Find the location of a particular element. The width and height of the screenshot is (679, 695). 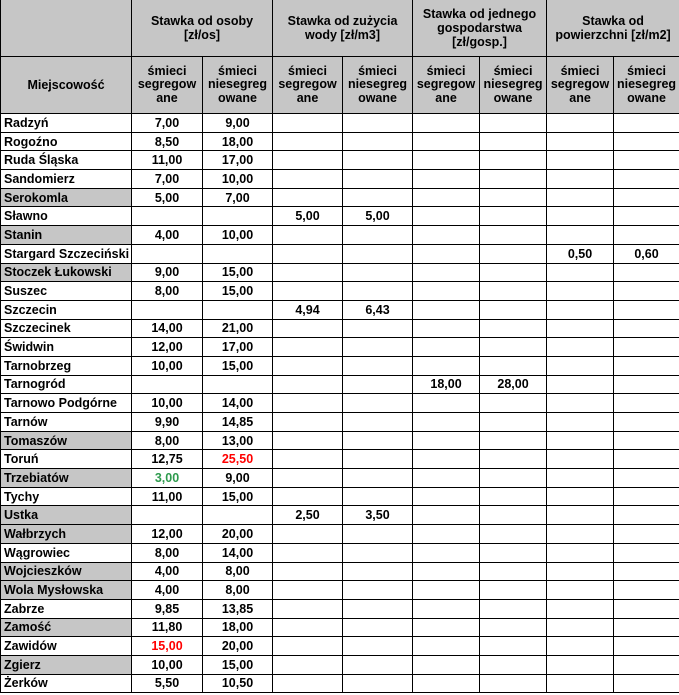

group-header-per-area: Stawka od powierzchni [zł/m2] is located at coordinates (612, 28).